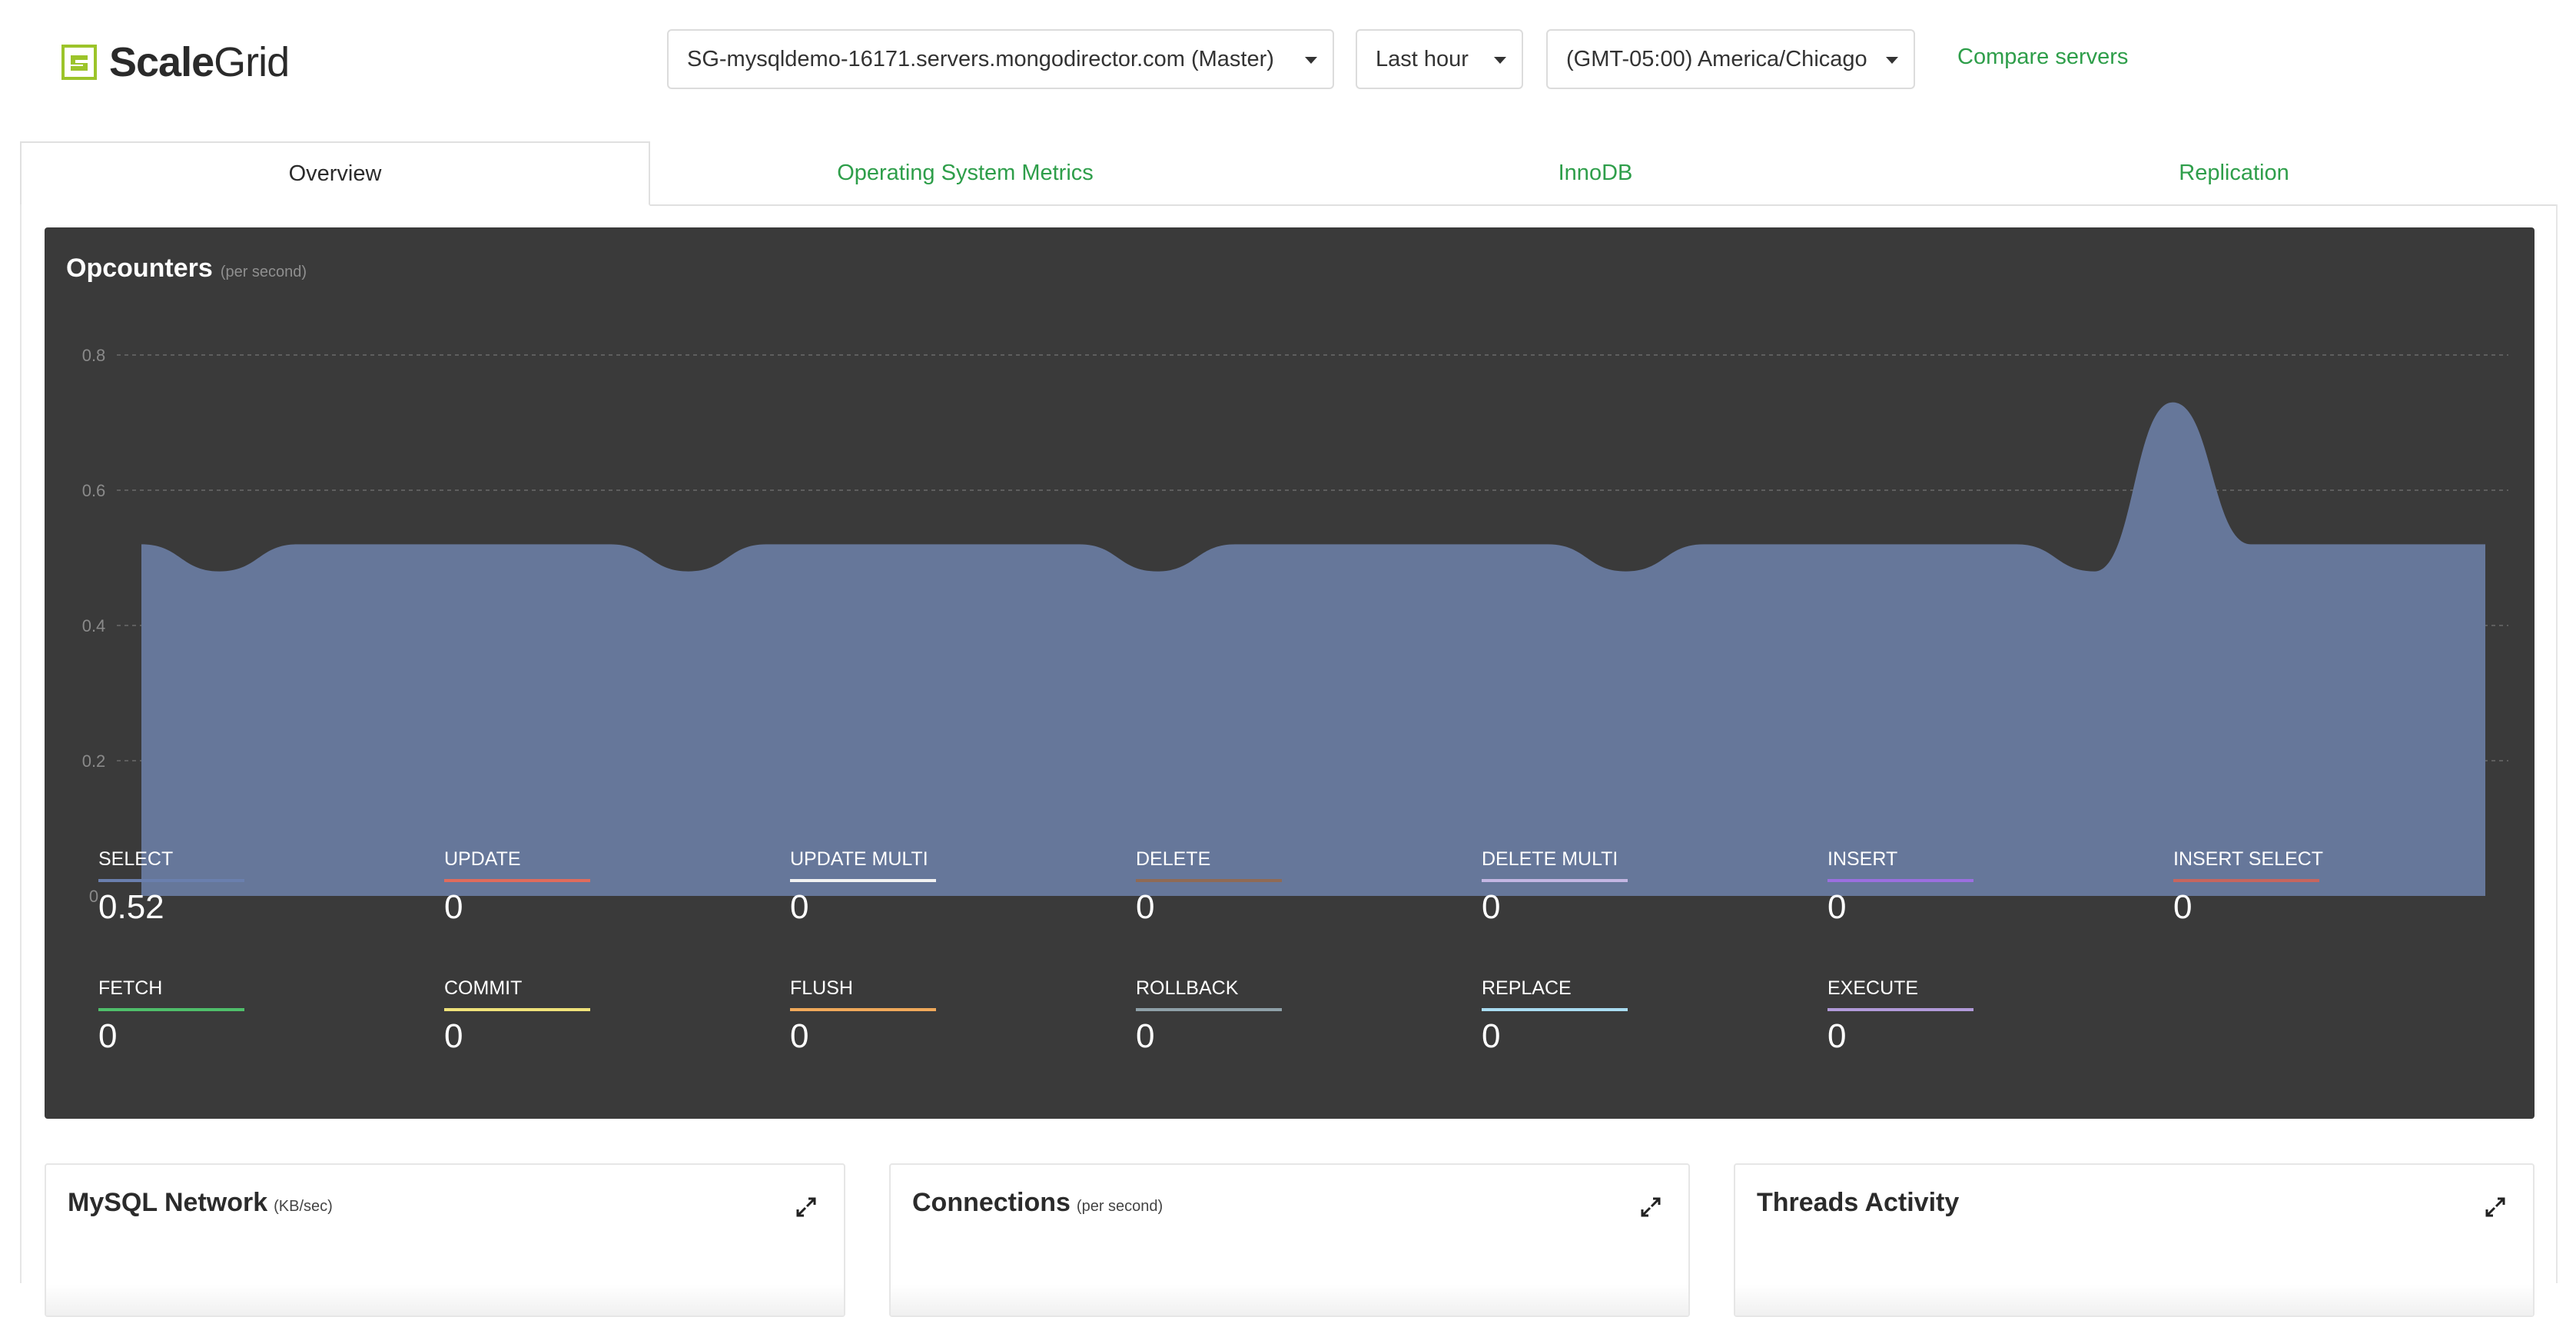  Describe the element at coordinates (213, 887) in the screenshot. I see `metric-select: SELECT 0.52` at that location.